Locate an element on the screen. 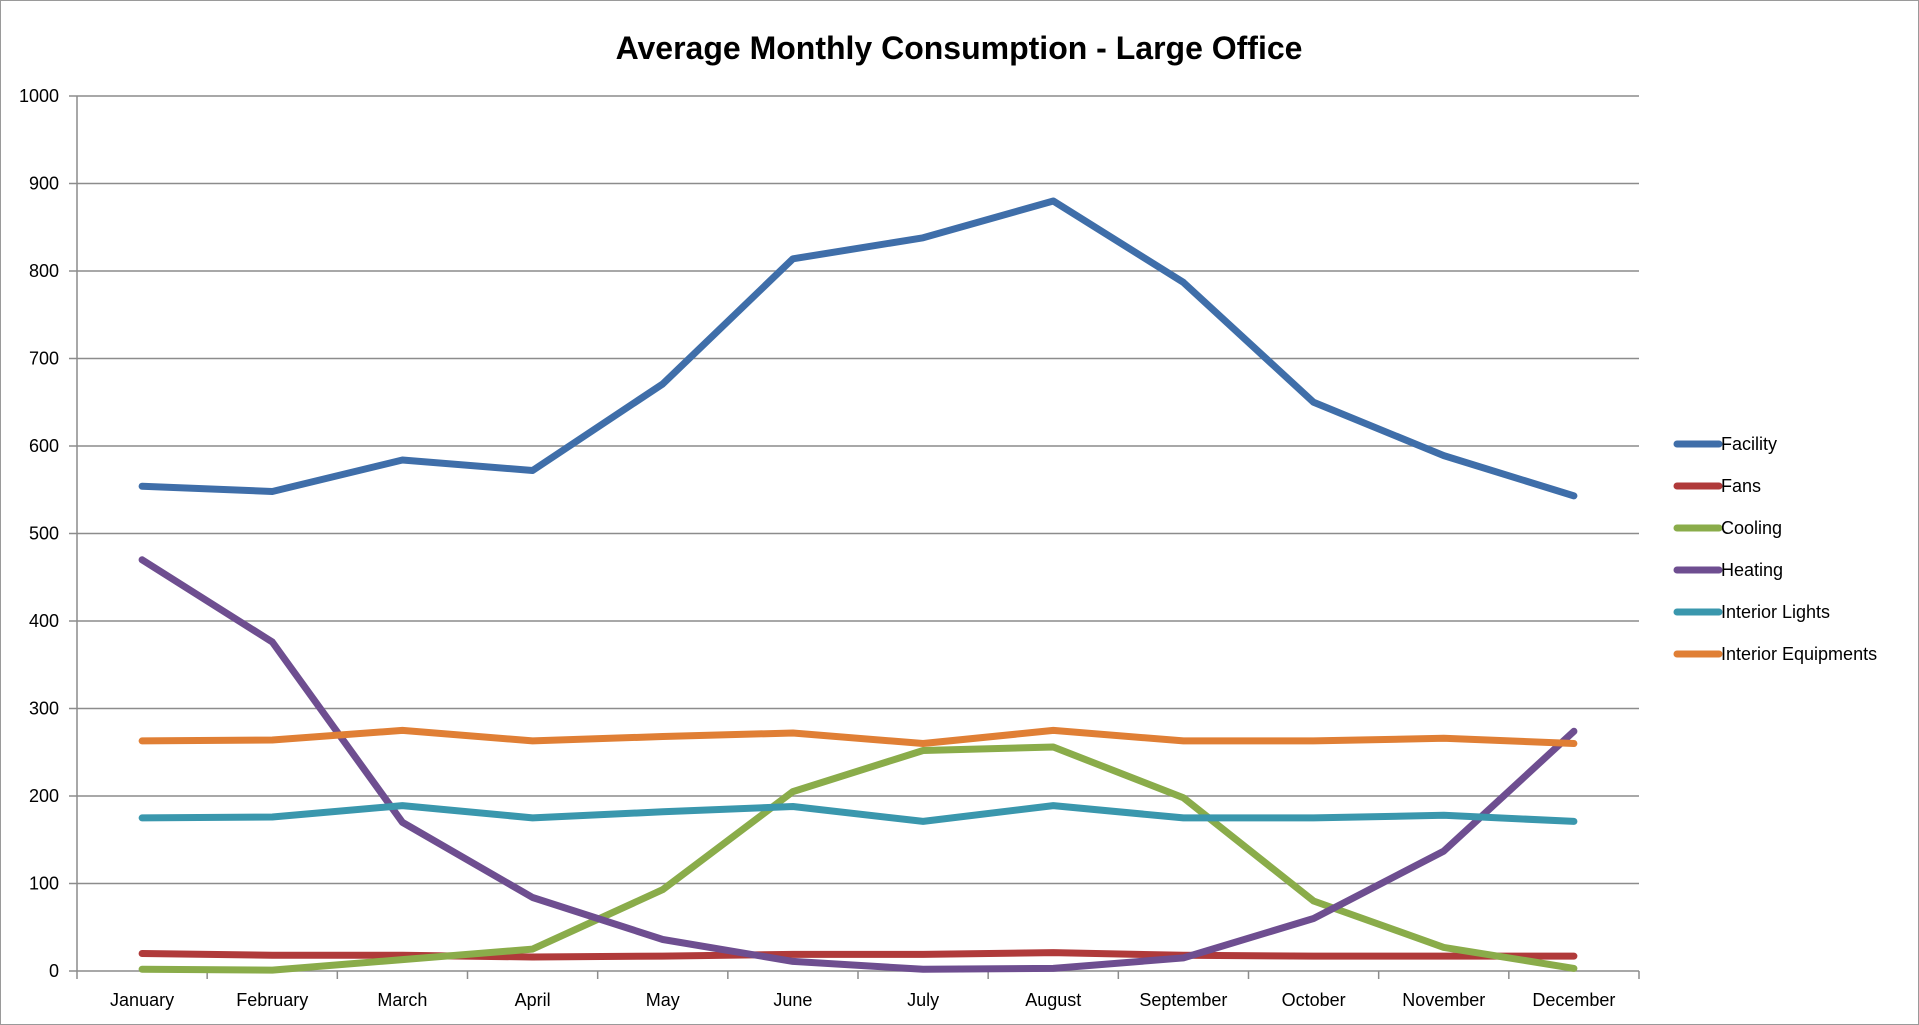 The image size is (1919, 1025). y-tick-label: 900 is located at coordinates (44, 184).